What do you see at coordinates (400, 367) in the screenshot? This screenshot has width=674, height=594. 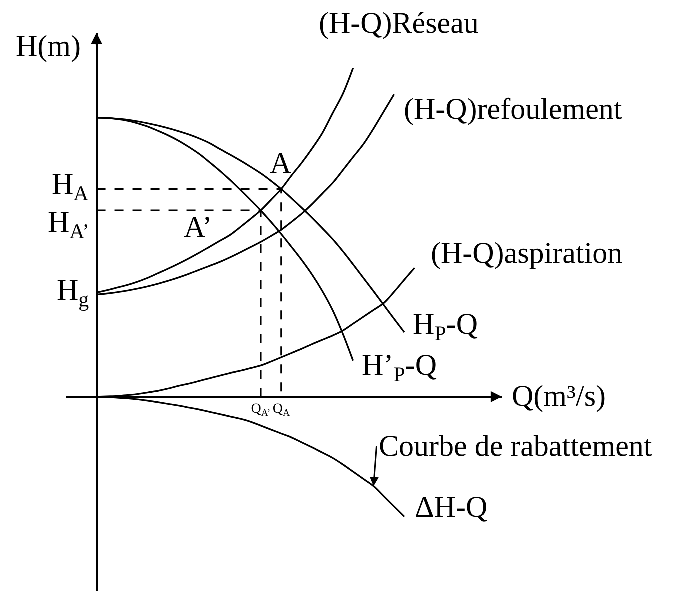 I see `series-label: H’$_{P}$-Q` at bounding box center [400, 367].